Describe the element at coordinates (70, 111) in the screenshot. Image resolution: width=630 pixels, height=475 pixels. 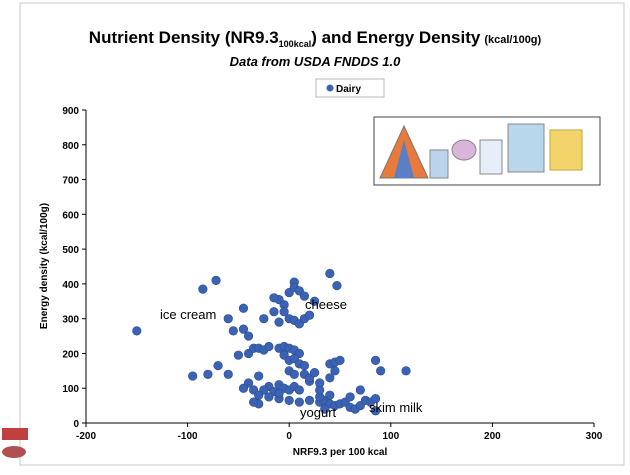
I see `y-tick-label: 900` at that location.